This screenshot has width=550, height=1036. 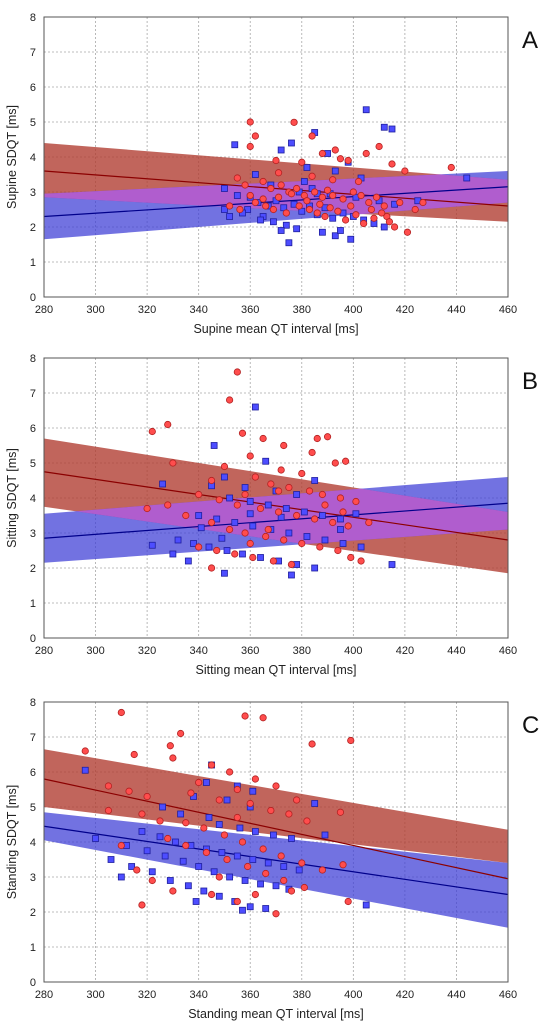 I want to click on y-tick-label: 3, so click(x=33, y=534).